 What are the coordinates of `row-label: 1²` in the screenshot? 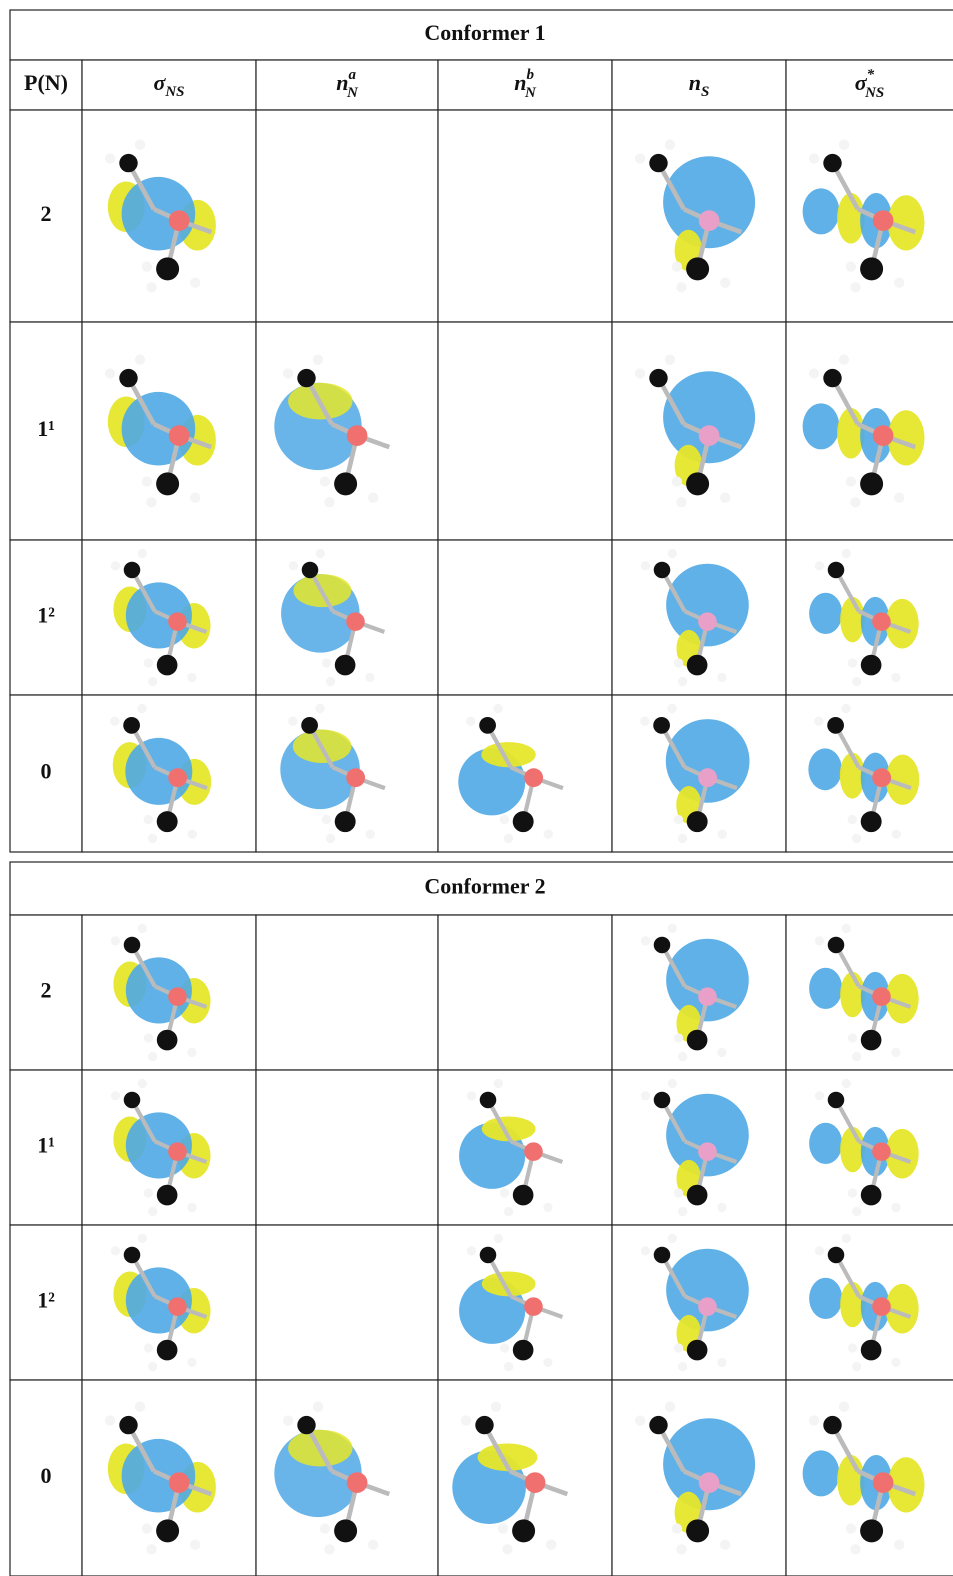 It's located at (46, 1300).